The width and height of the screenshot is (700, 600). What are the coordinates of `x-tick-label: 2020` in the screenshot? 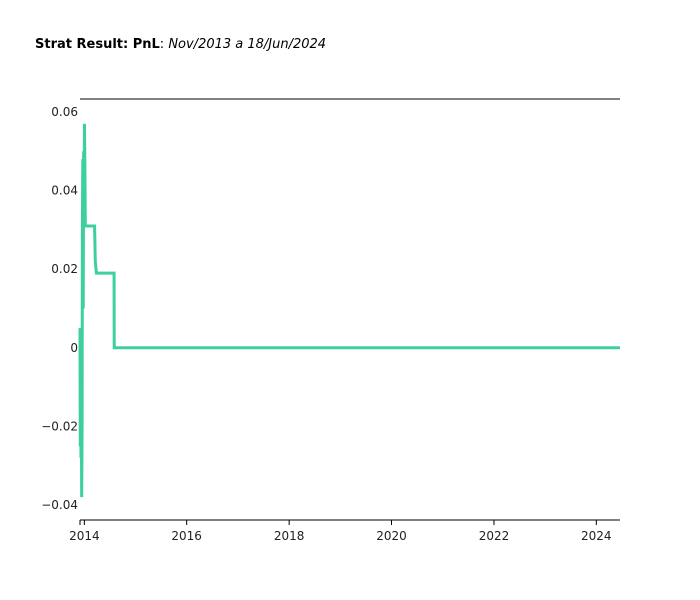 It's located at (391, 536).